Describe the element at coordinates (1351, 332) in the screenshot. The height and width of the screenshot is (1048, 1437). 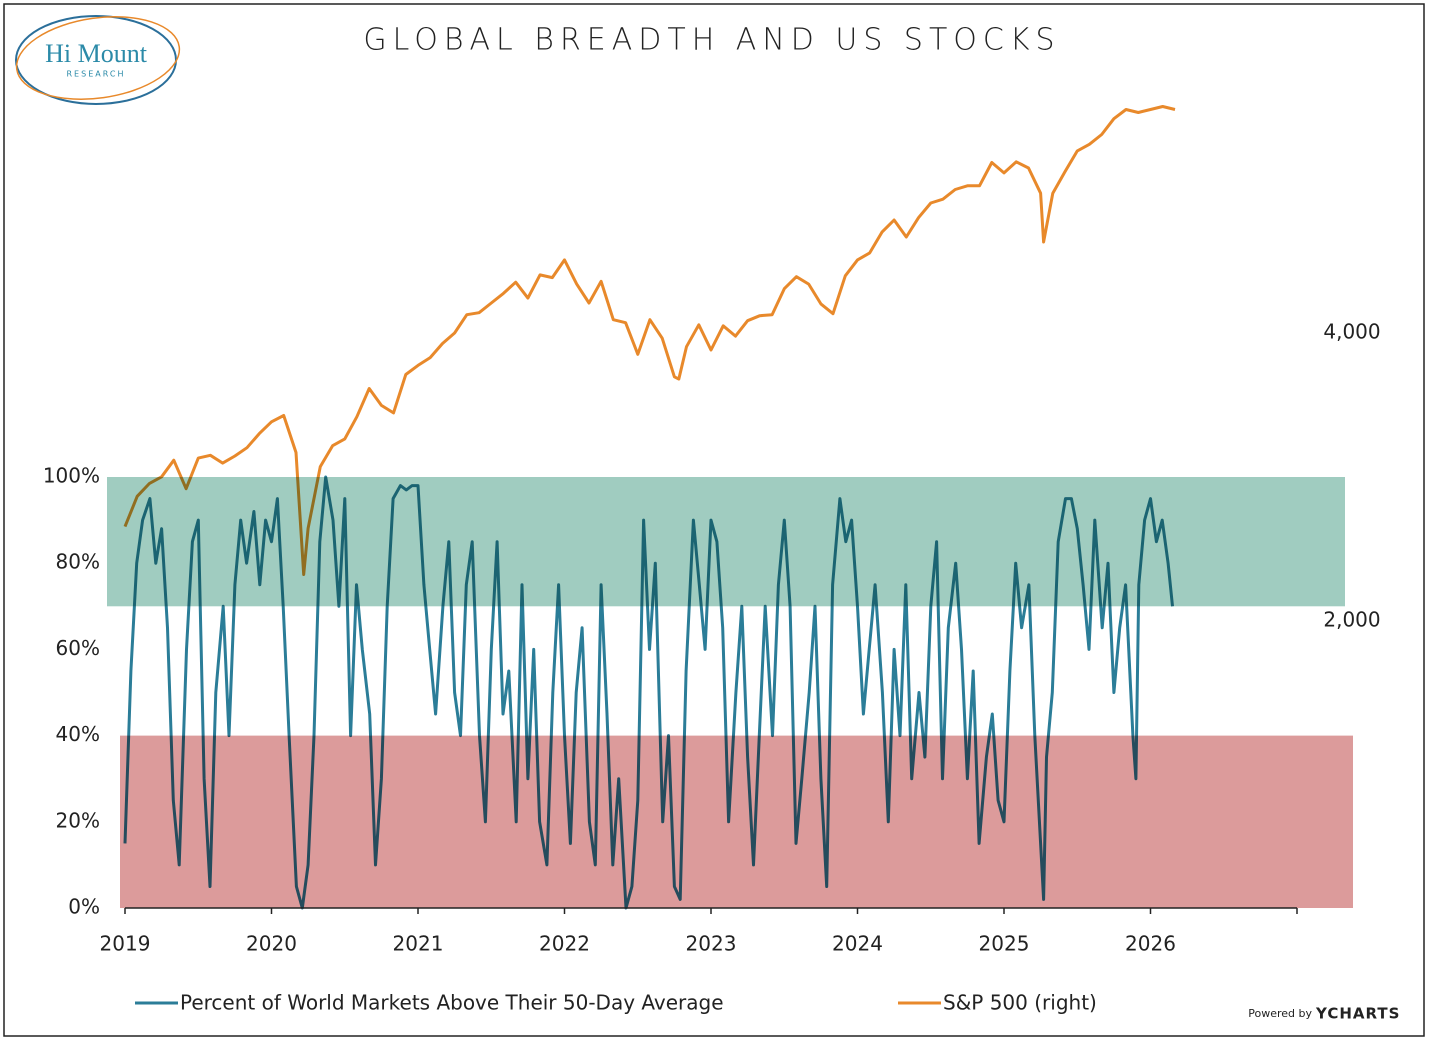
I see `y2-tick-label: 4,000` at that location.